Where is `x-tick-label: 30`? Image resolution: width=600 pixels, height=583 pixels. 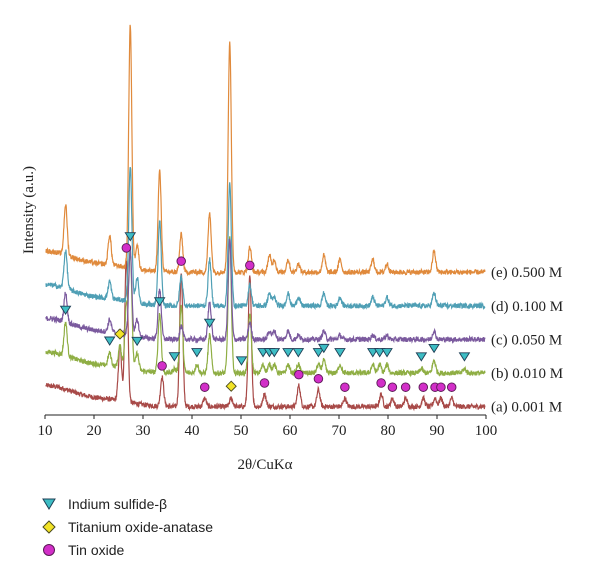
x-tick-label: 30 is located at coordinates (143, 431).